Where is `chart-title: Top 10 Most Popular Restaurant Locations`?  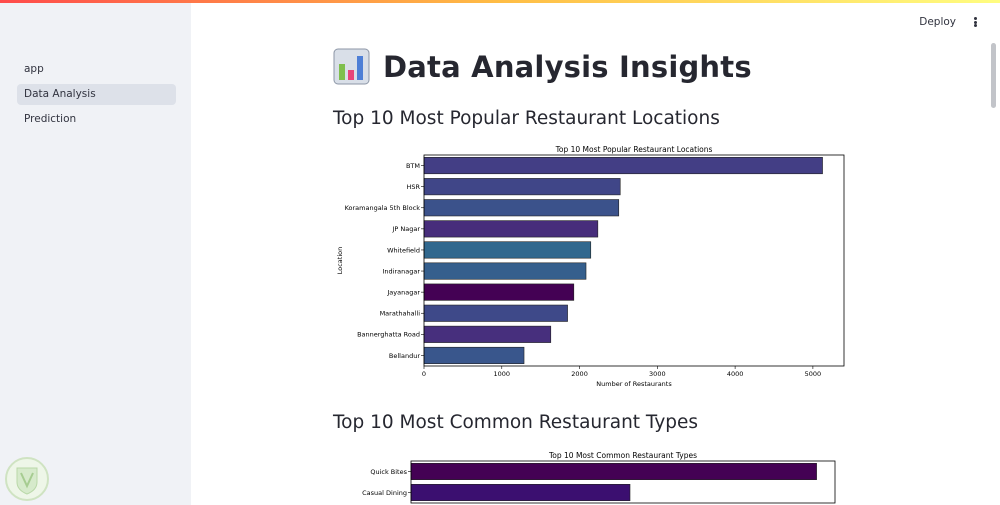
chart-title: Top 10 Most Popular Restaurant Locations is located at coordinates (634, 149).